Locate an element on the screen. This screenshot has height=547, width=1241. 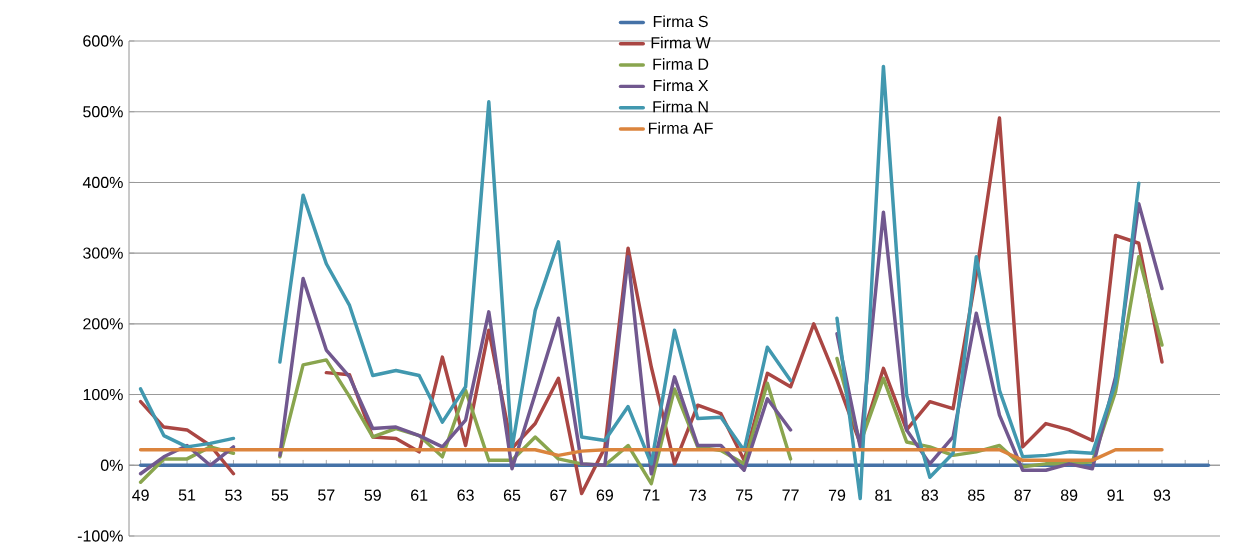
x-tick-label: 73 is located at coordinates (697, 495).